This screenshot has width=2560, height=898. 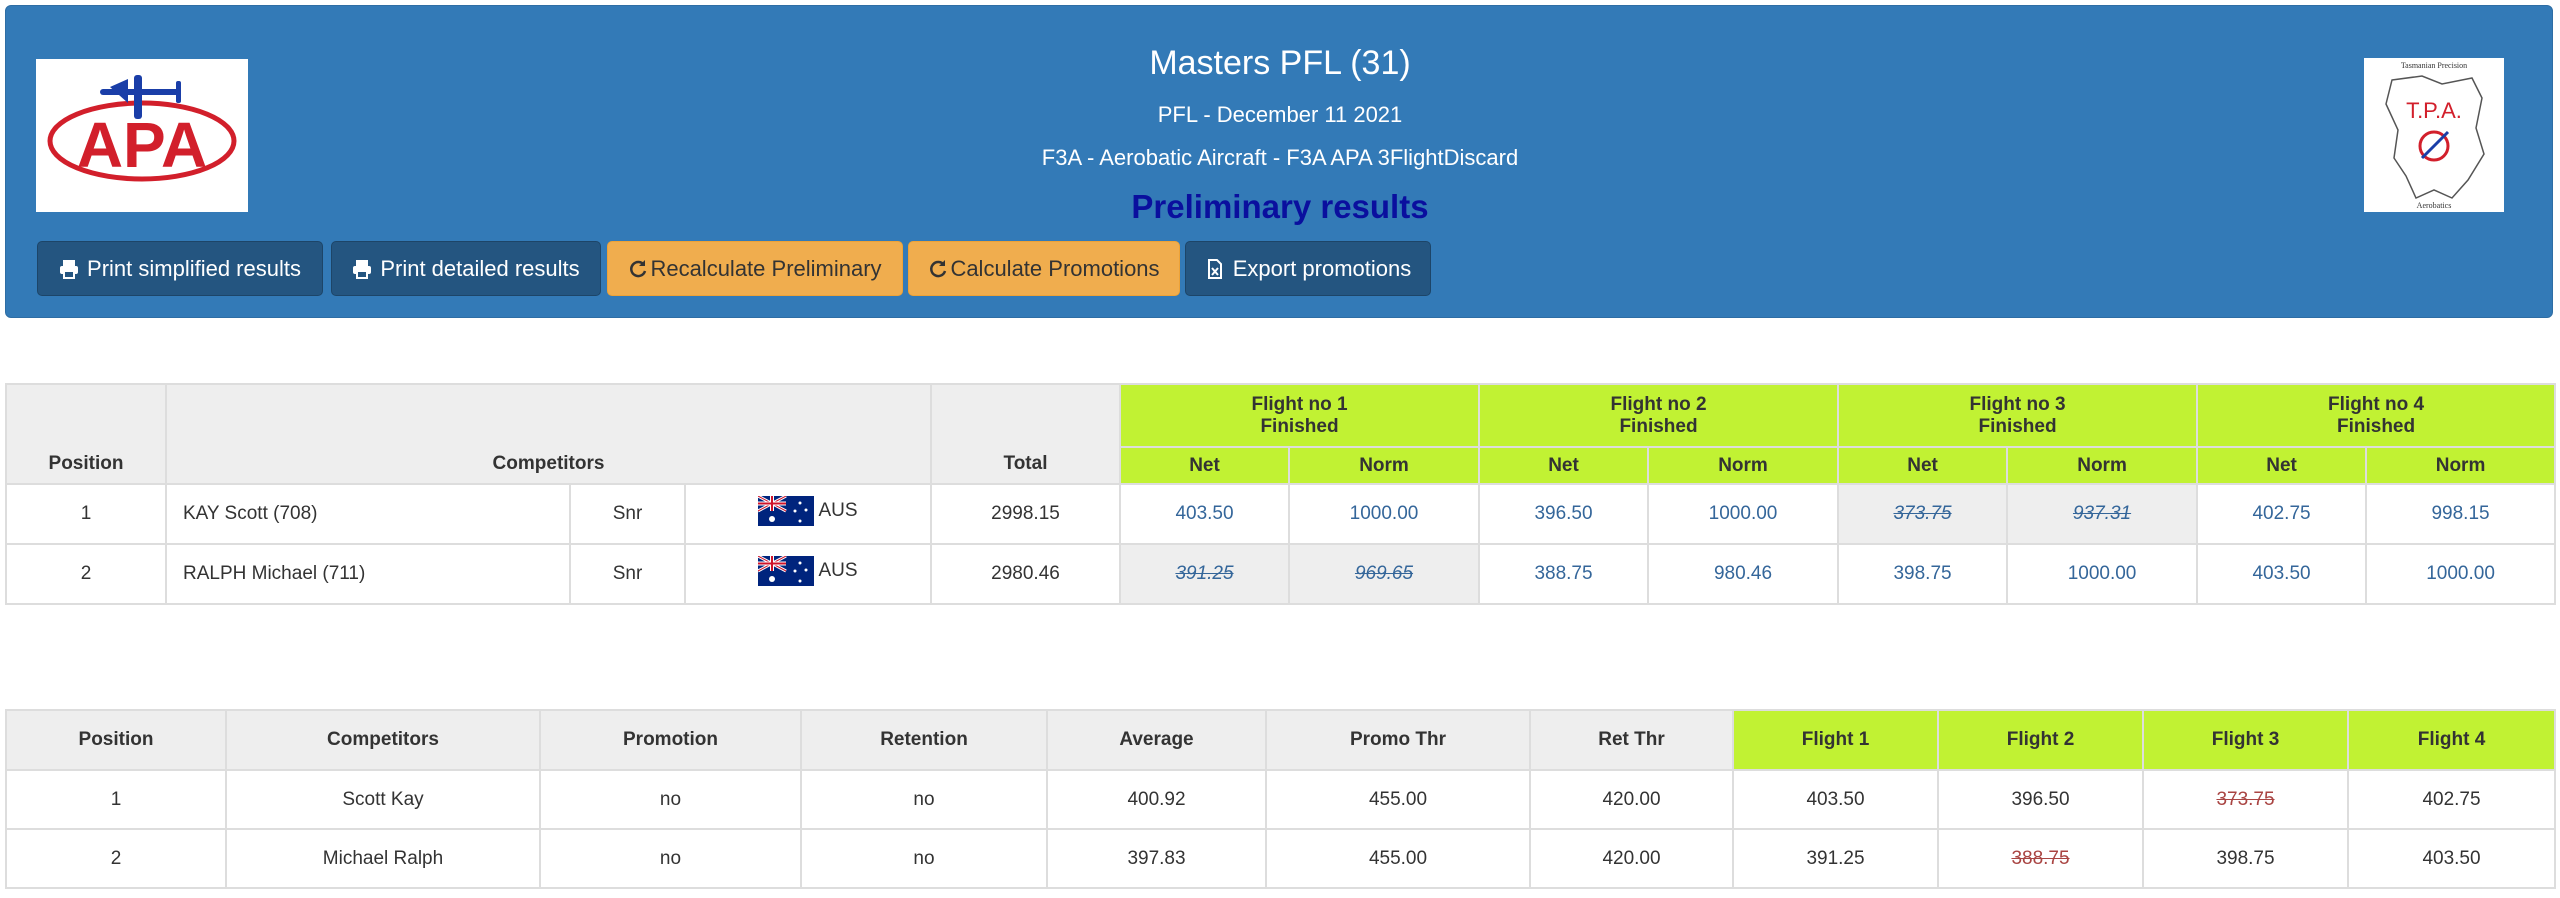 I want to click on cell: Scott Kay, so click(x=383, y=799).